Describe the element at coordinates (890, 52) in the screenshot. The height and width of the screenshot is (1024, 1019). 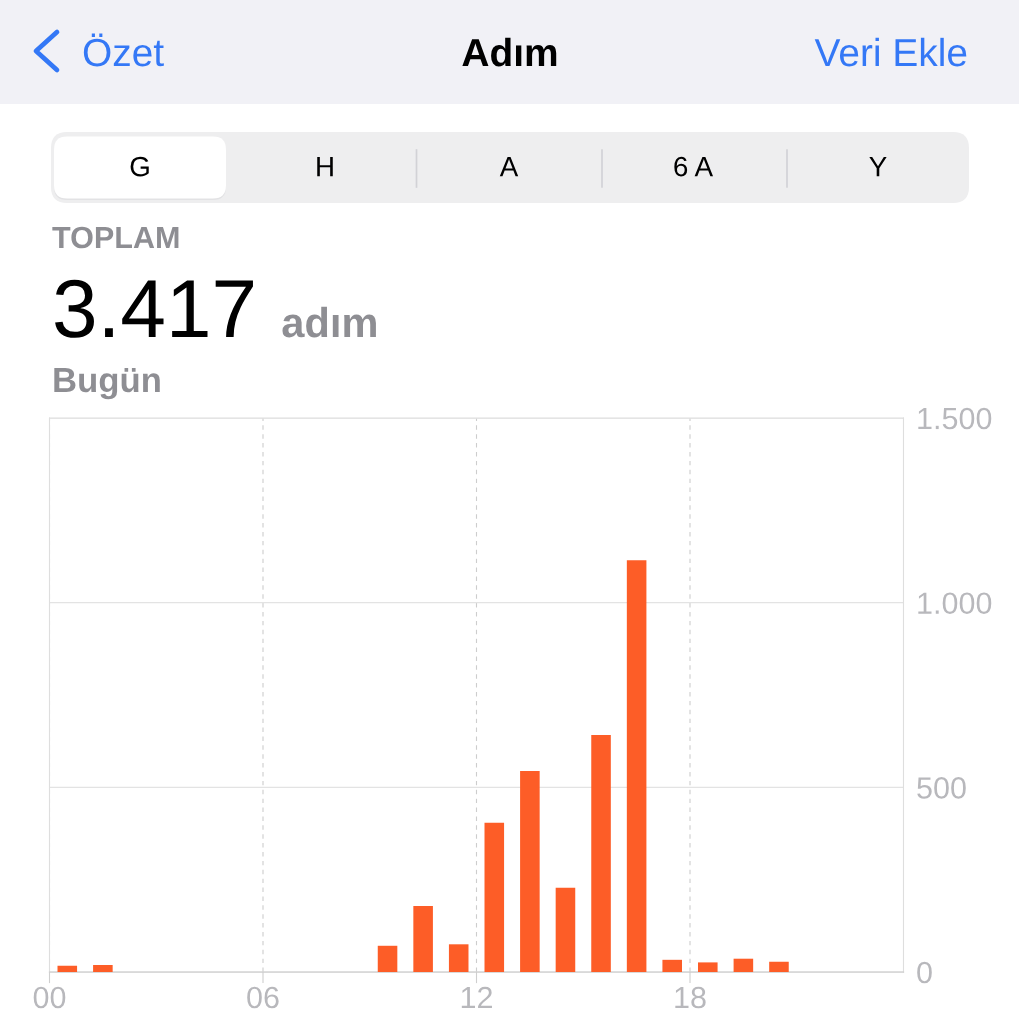
I see `text: Veri Ekle` at that location.